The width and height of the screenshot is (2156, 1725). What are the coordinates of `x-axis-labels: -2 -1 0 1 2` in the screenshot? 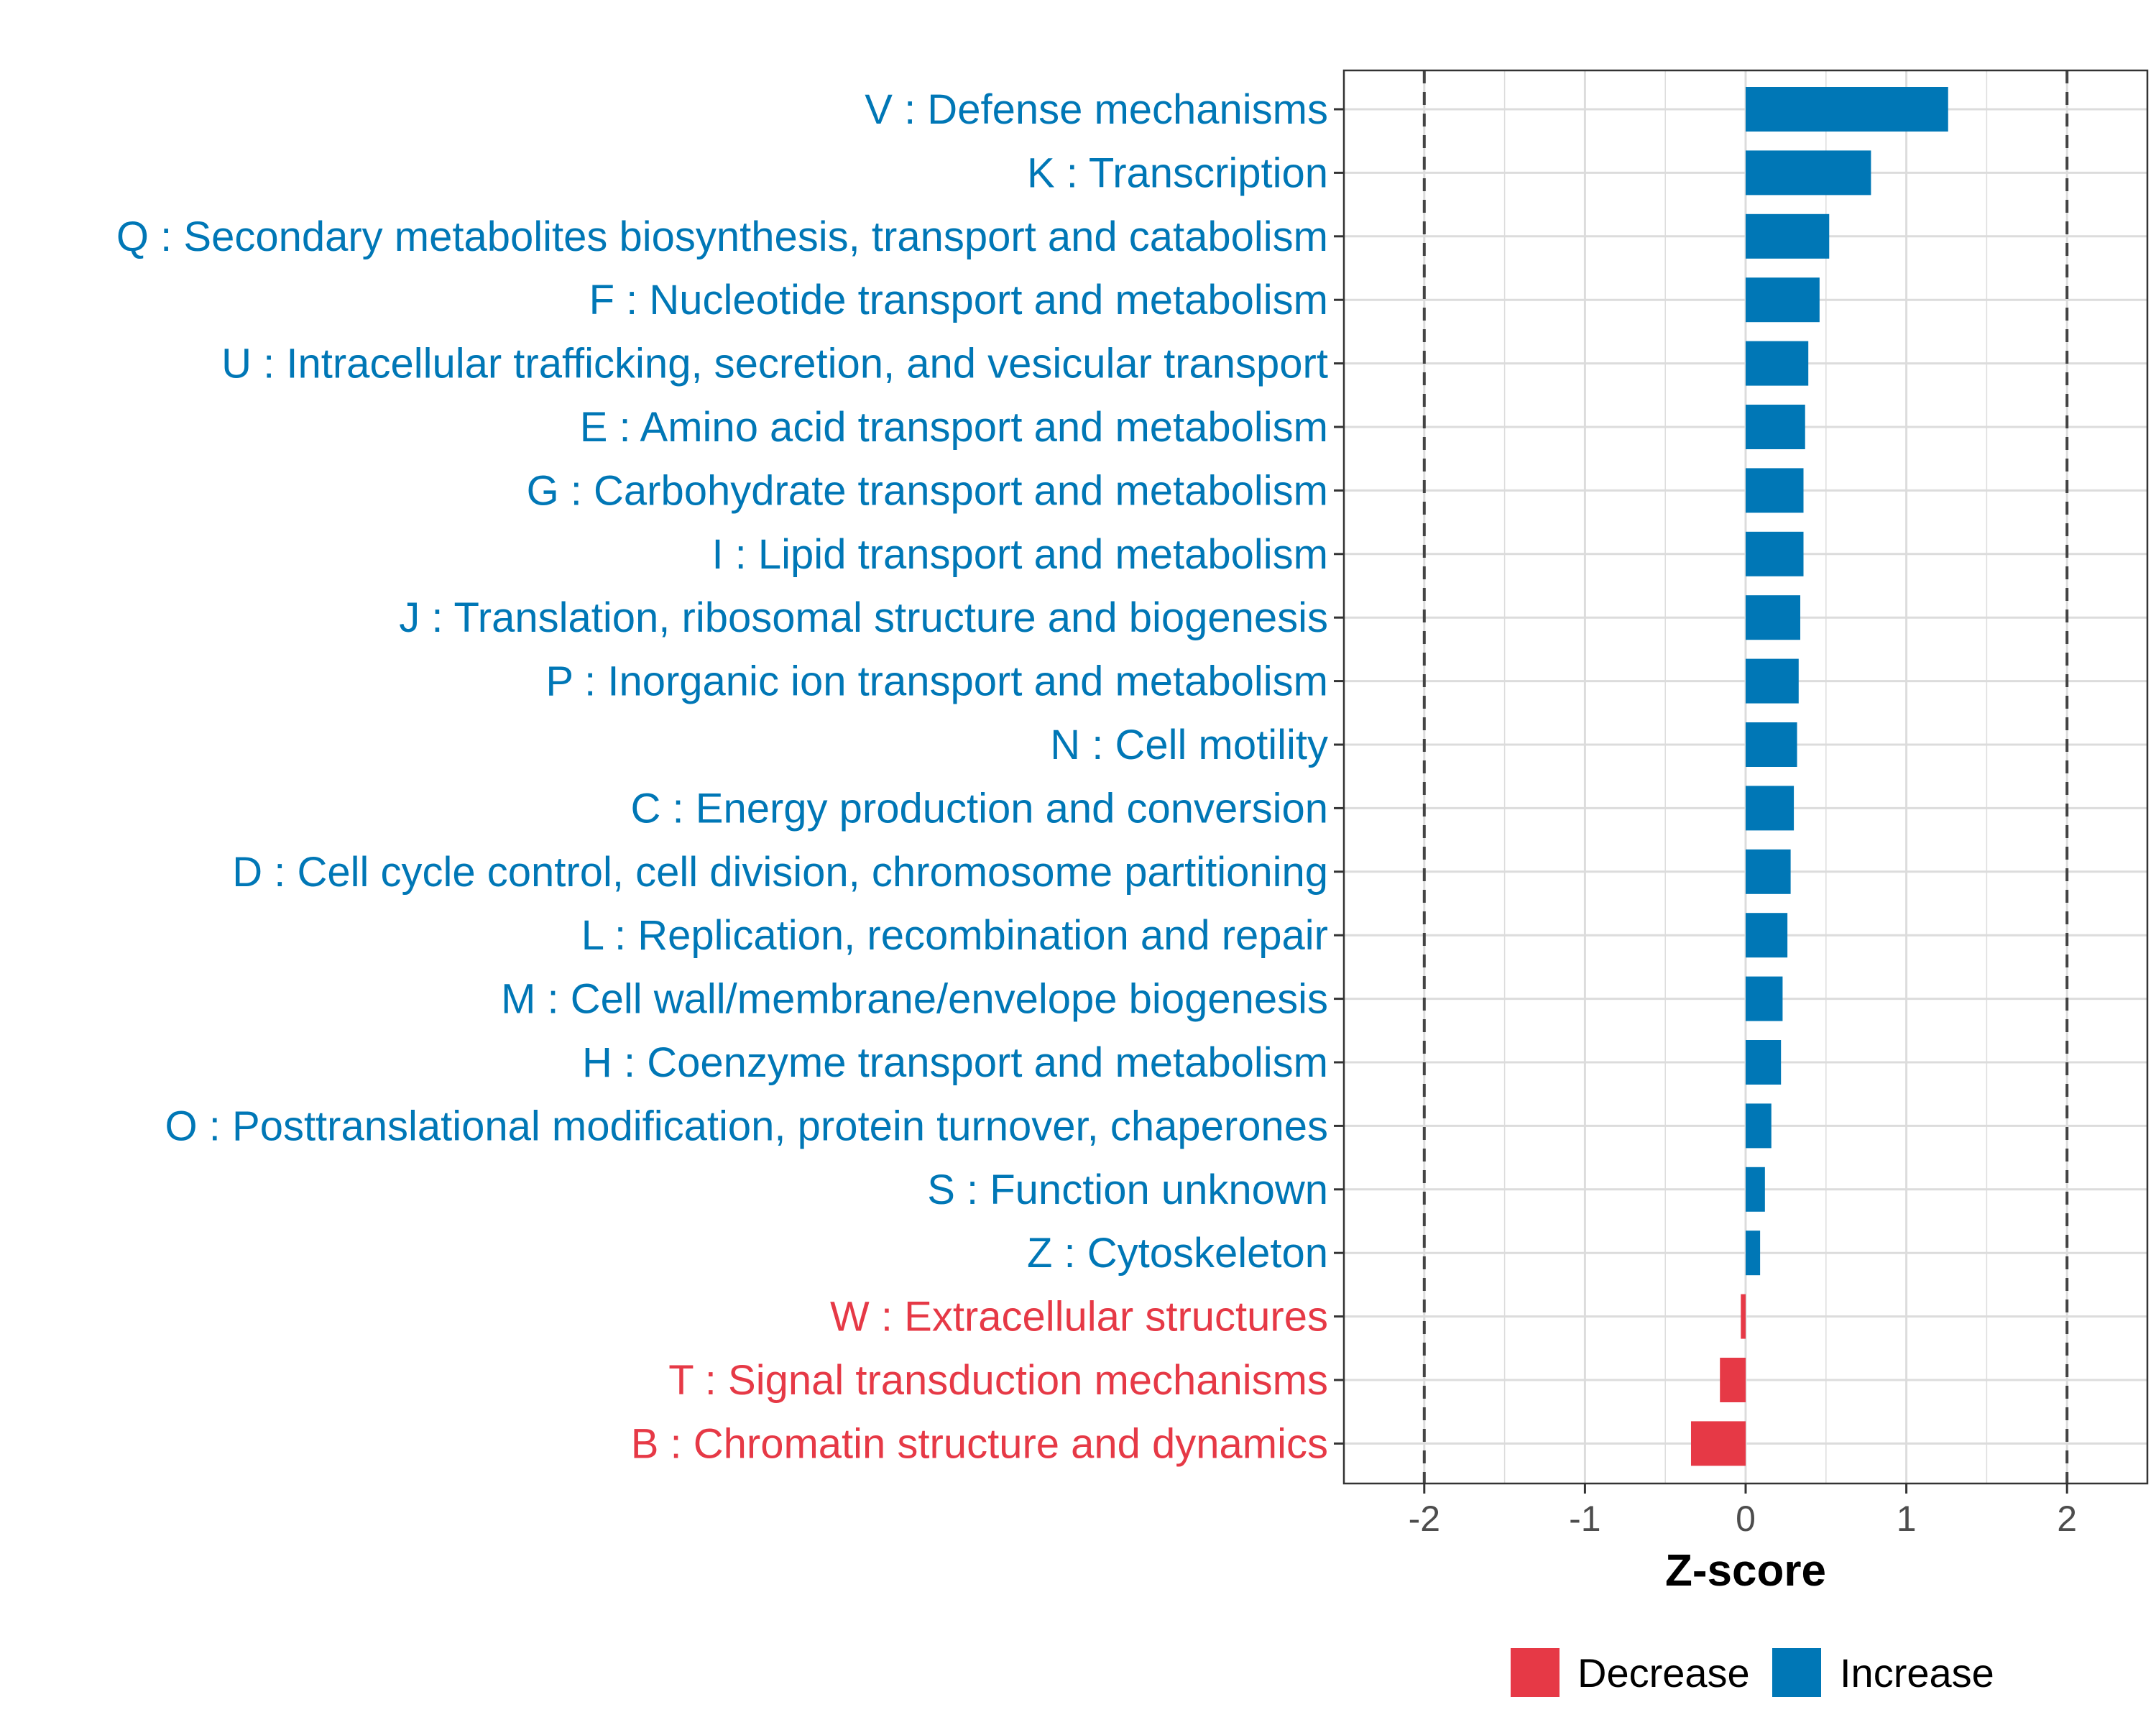 It's located at (1744, 1519).